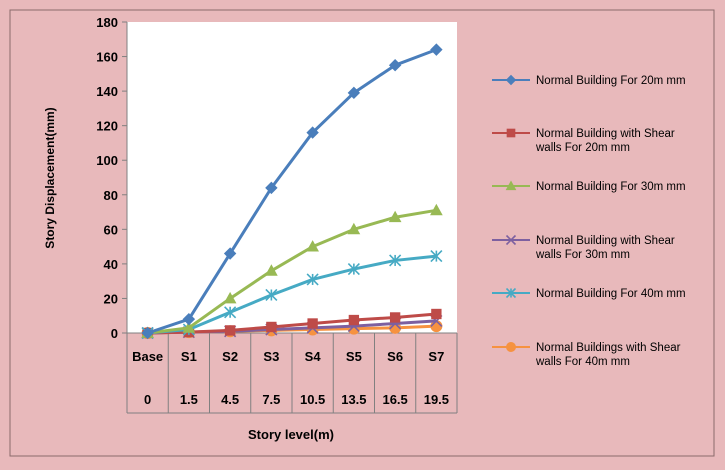 The image size is (725, 470). I want to click on y-tick-label: 140, so click(107, 91).